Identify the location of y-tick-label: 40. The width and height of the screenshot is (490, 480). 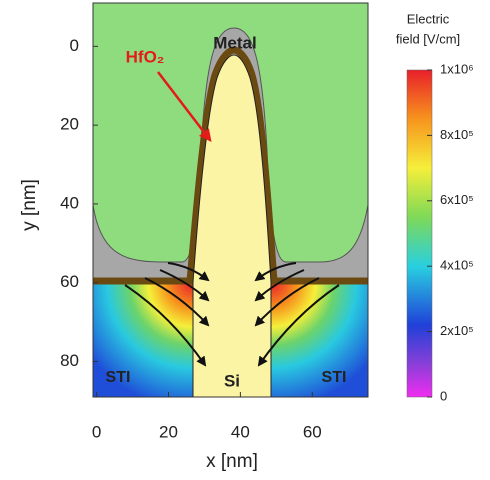
(69, 202).